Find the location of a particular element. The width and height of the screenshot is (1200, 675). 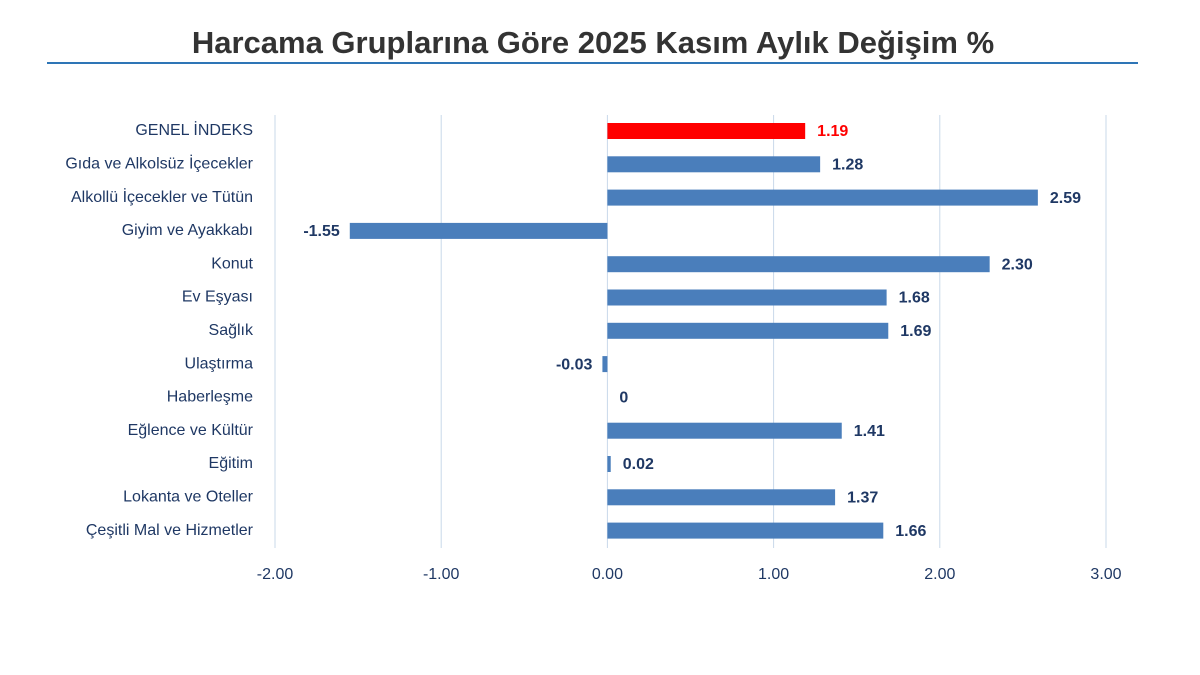

value-label: 1.19 is located at coordinates (832, 131).